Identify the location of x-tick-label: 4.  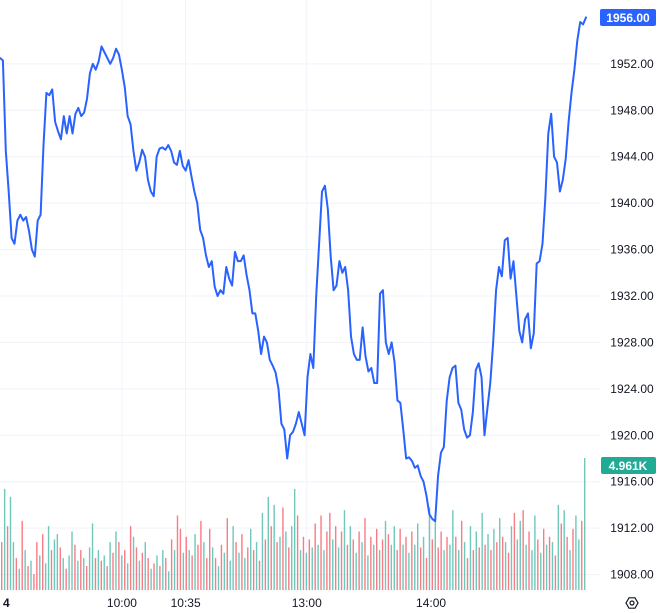
(6, 603).